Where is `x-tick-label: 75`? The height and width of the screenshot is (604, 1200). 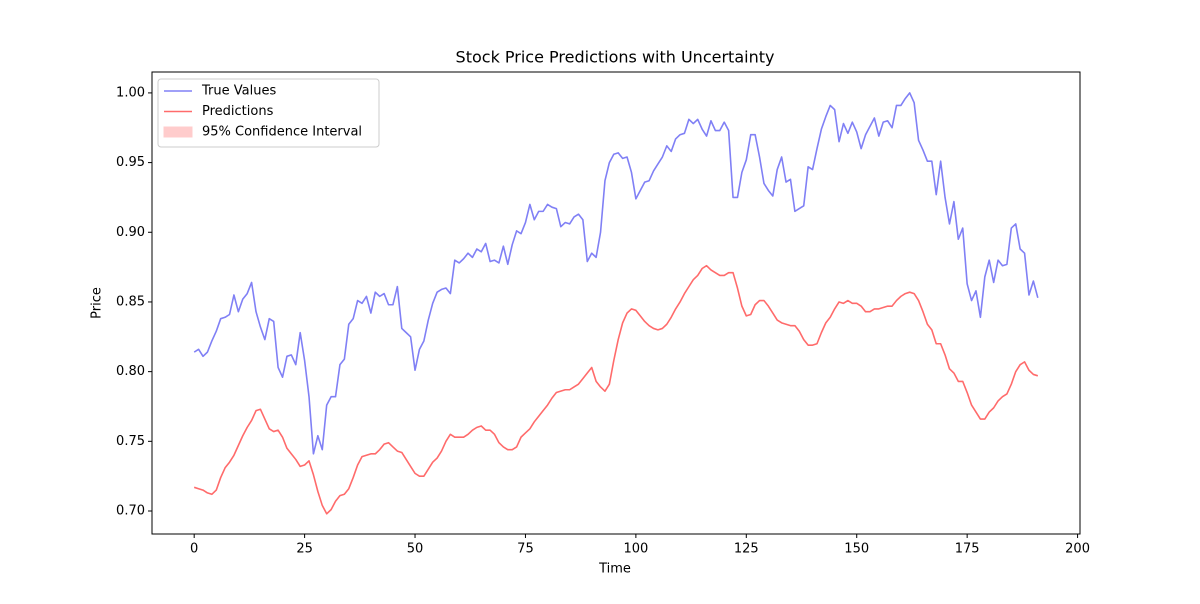
x-tick-label: 75 is located at coordinates (525, 549).